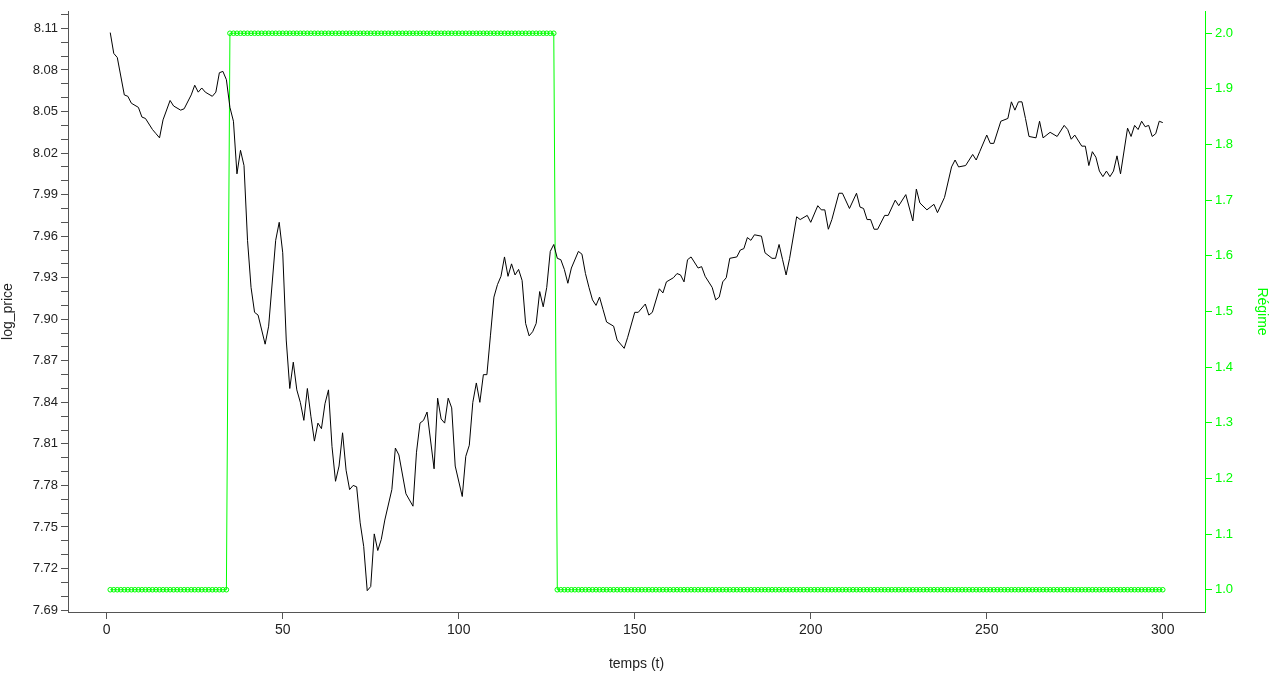  What do you see at coordinates (1262, 311) in the screenshot?
I see `y2-axis-title: Régime` at bounding box center [1262, 311].